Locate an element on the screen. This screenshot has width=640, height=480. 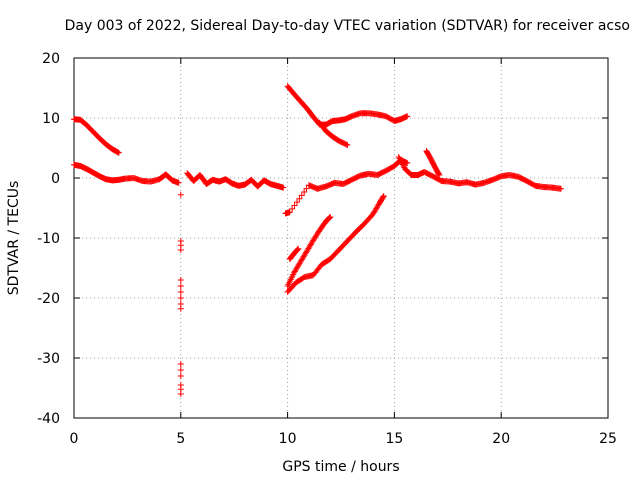
series-arc-mid is located at coordinates (346, 187).